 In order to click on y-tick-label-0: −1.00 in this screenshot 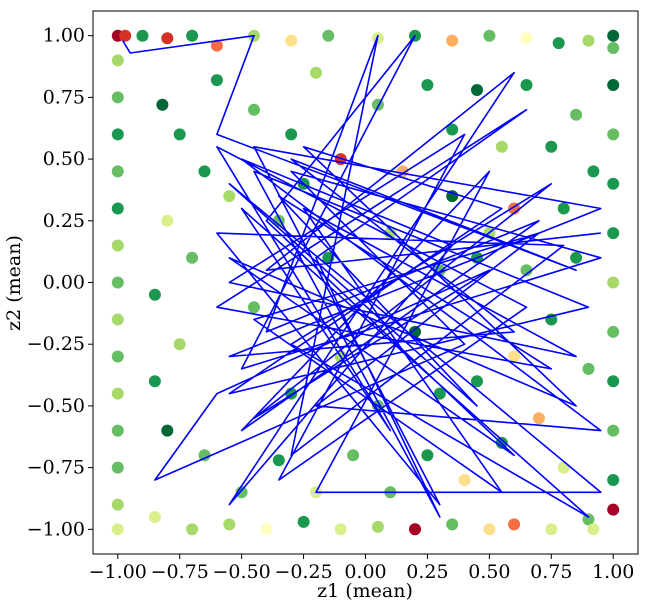, I will do `click(56, 529)`.